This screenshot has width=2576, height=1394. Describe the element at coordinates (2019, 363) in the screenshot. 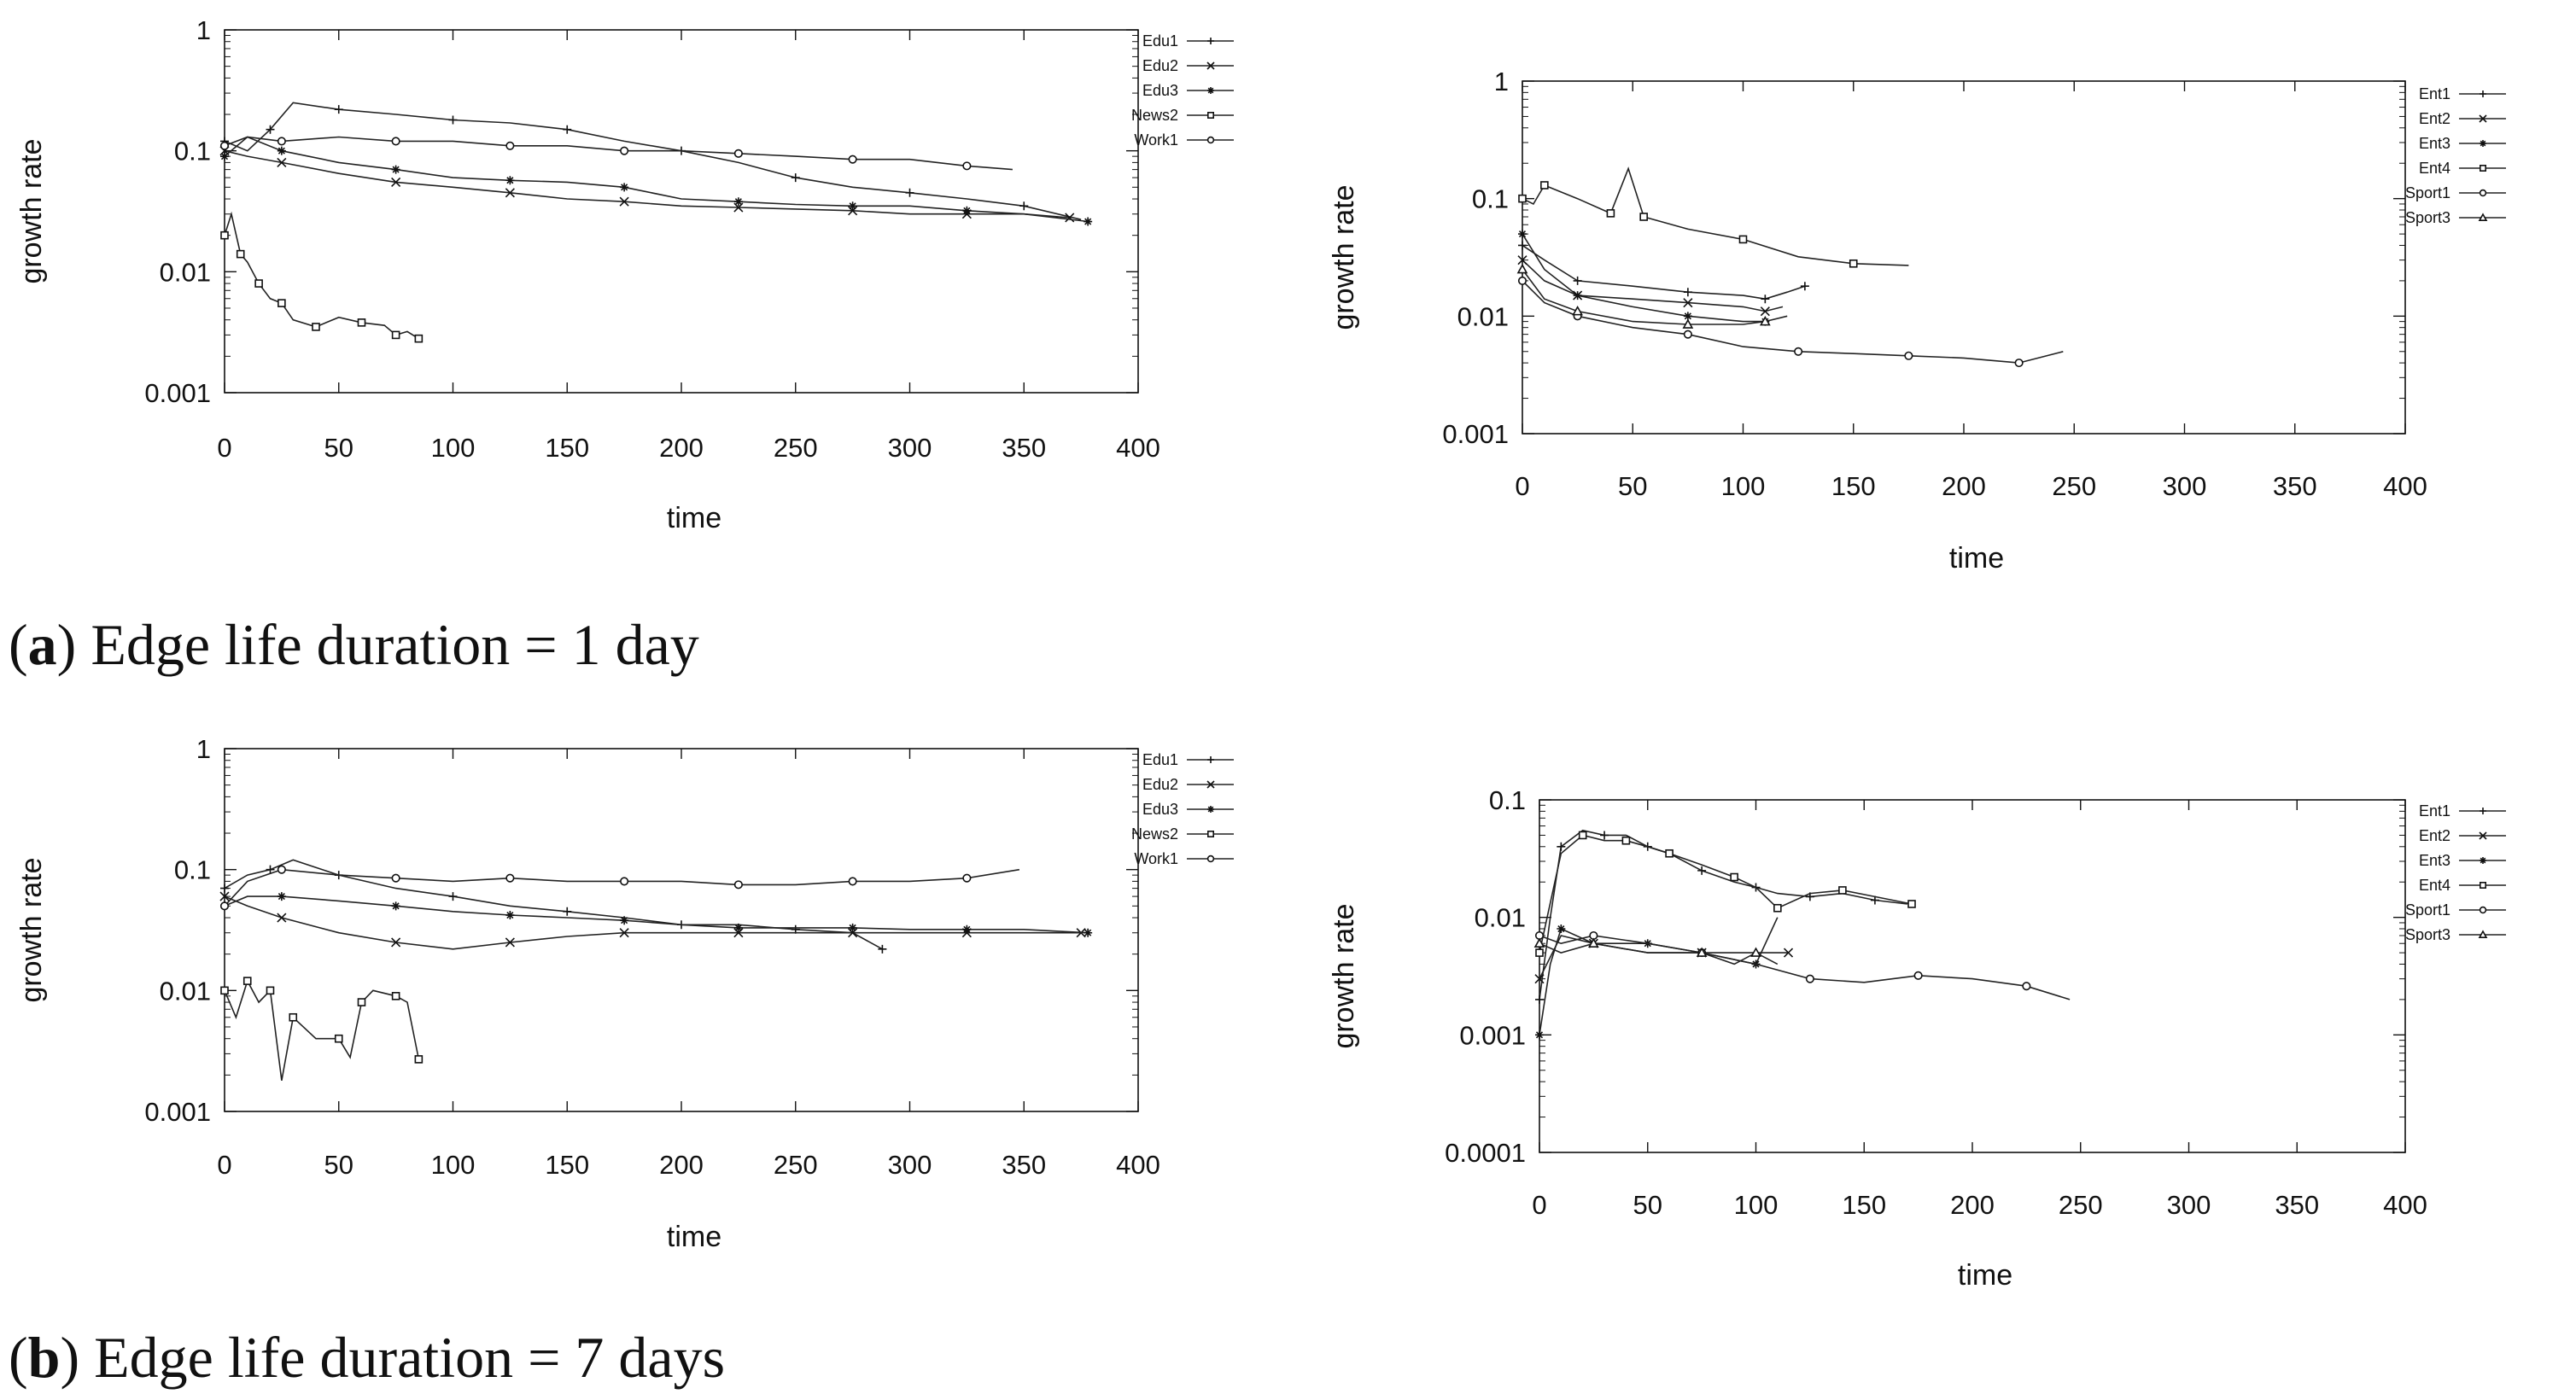

I see `a-right-point-Sport1-10-shape` at that location.